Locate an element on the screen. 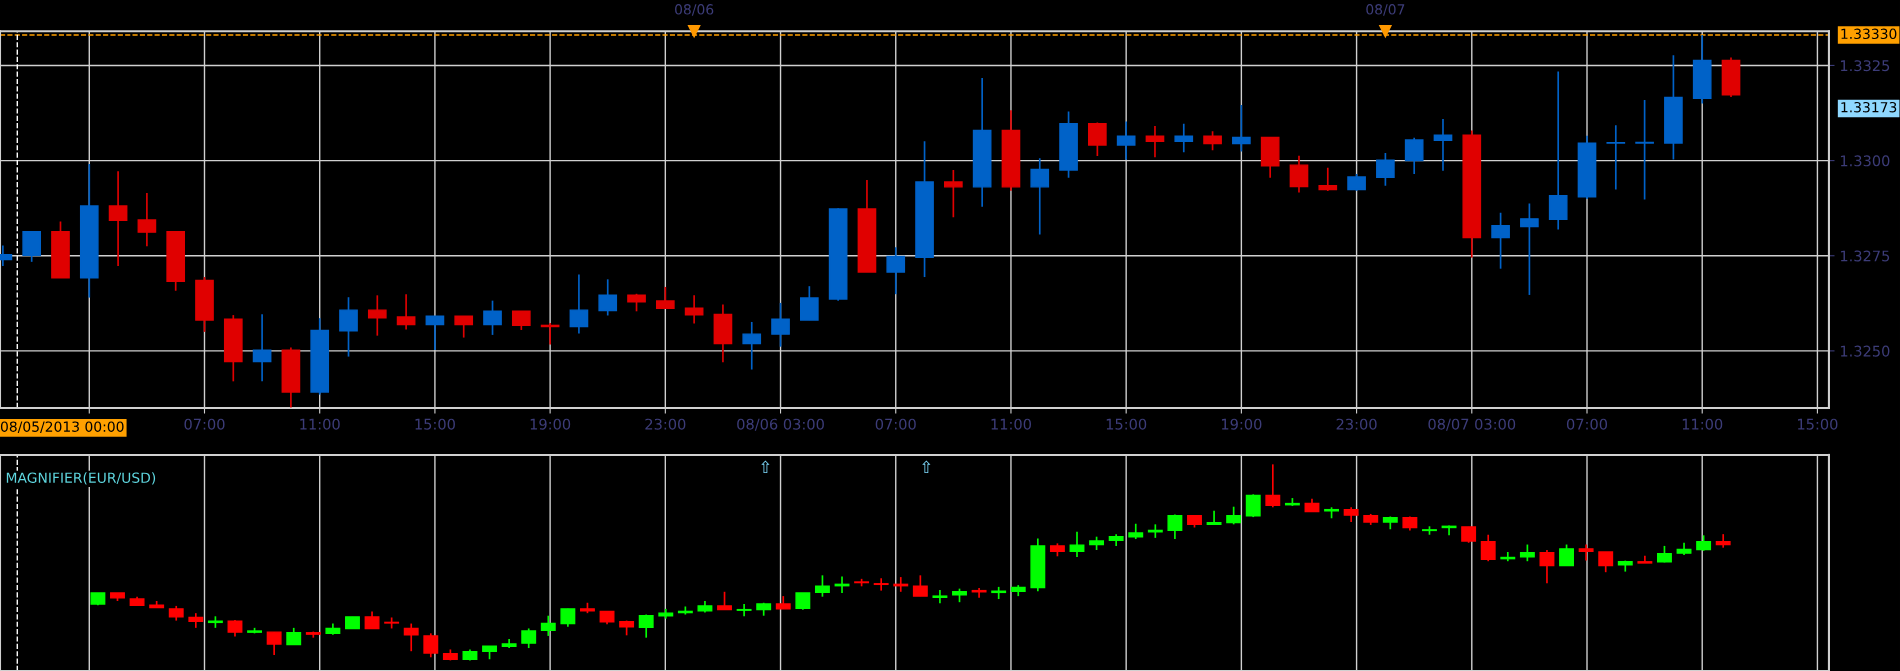 Image resolution: width=1900 pixels, height=671 pixels. ref-line-label: 1.33330 is located at coordinates (1869, 34).